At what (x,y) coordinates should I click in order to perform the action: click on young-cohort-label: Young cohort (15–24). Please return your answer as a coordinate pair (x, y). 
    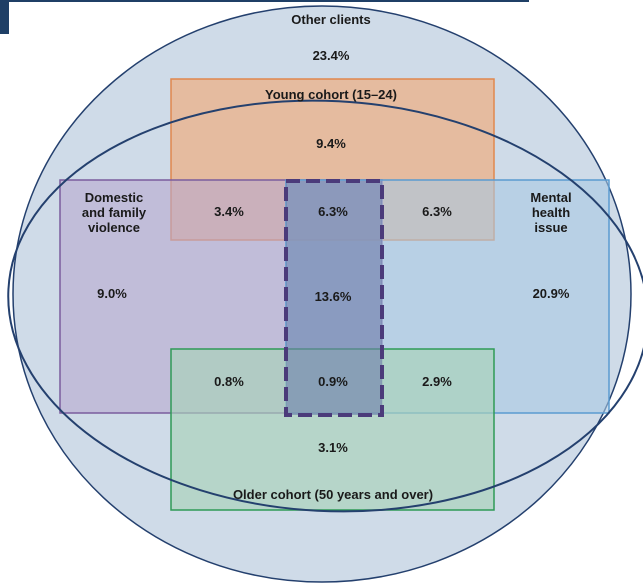
    Looking at the image, I should click on (331, 94).